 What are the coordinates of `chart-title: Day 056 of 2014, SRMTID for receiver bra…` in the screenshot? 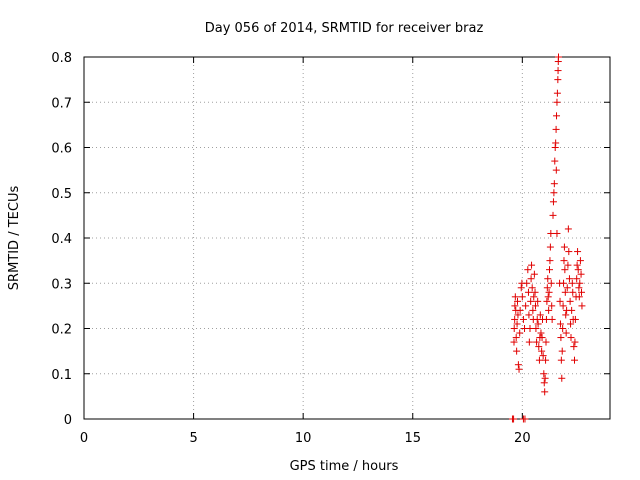 It's located at (344, 28).